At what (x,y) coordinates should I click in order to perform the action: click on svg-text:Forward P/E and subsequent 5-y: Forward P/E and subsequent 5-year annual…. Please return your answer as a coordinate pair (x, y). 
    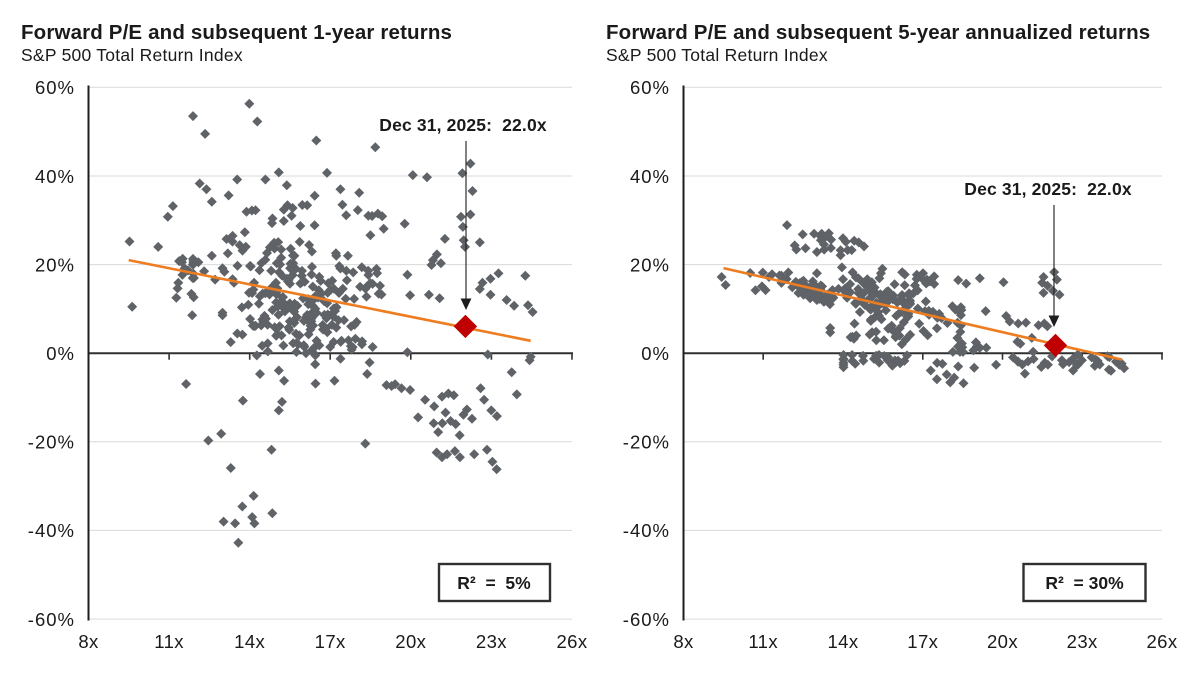
    Looking at the image, I should click on (878, 32).